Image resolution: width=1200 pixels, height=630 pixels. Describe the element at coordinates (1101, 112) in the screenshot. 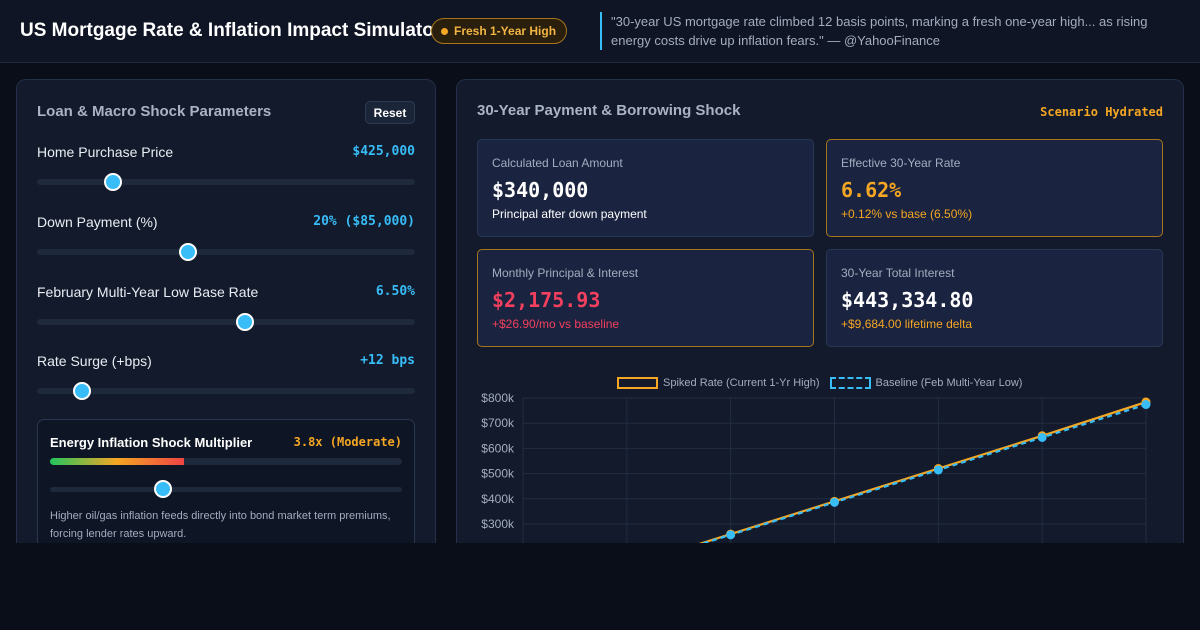

I see `scenario-status: Scenario Hydrated` at that location.